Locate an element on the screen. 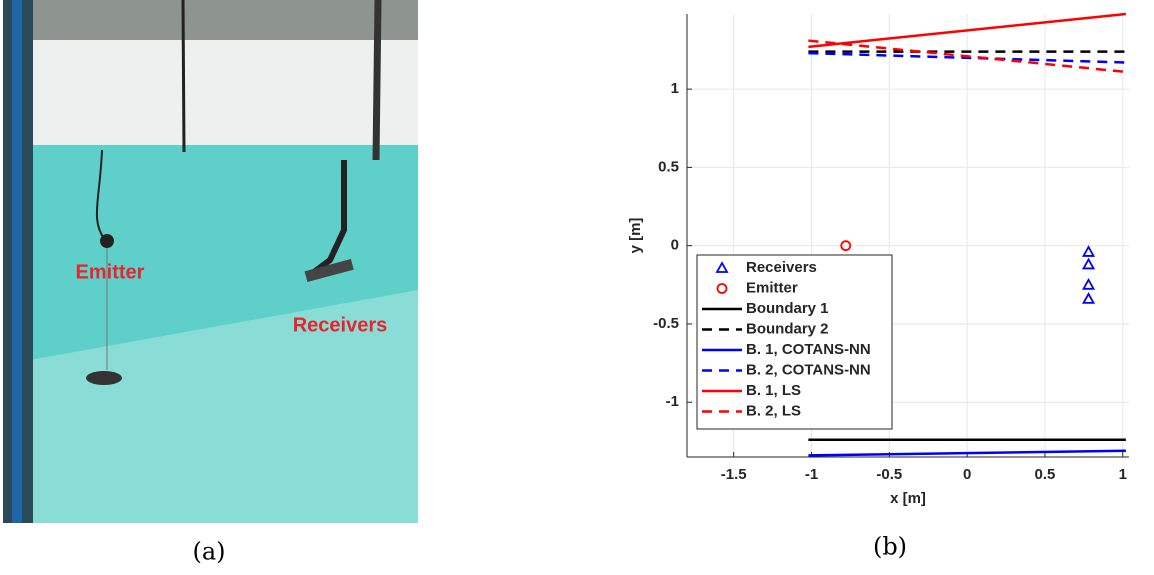 The height and width of the screenshot is (575, 1154). legend-label: B. 2, LS is located at coordinates (773, 410).